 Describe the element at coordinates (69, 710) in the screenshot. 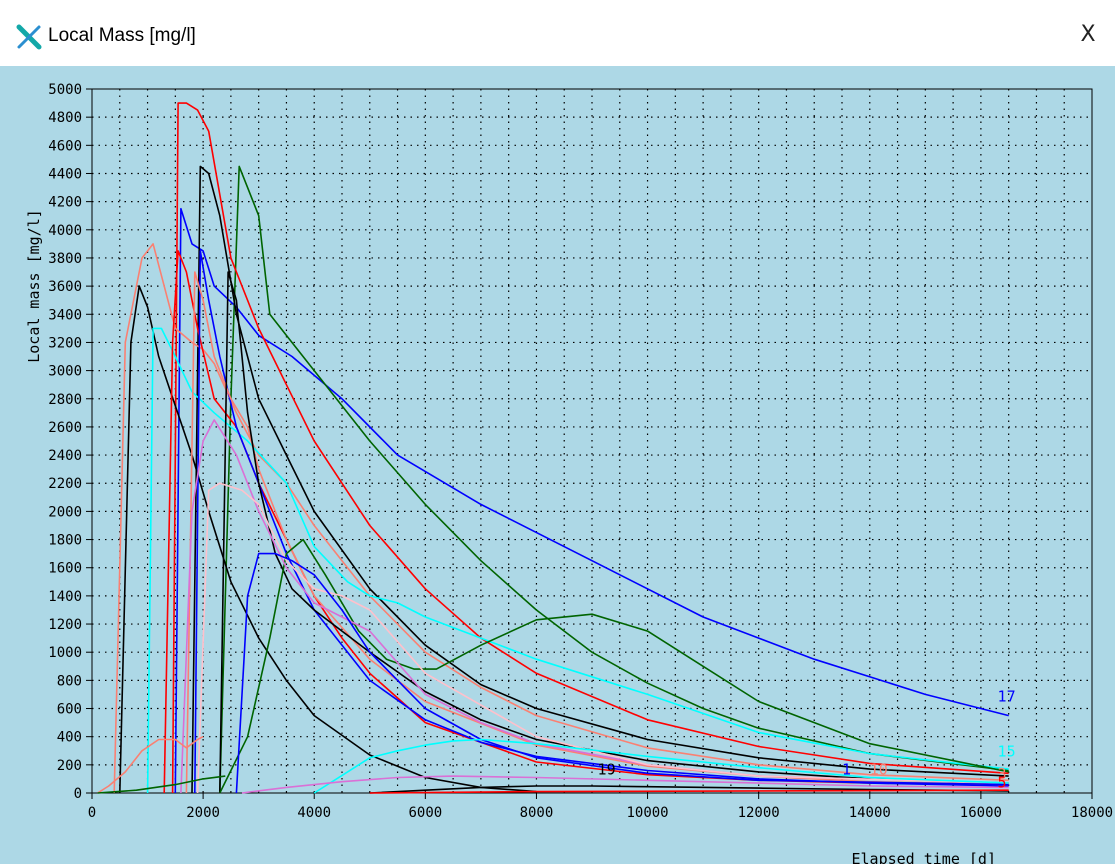

I see `y-tick-label: 600` at that location.